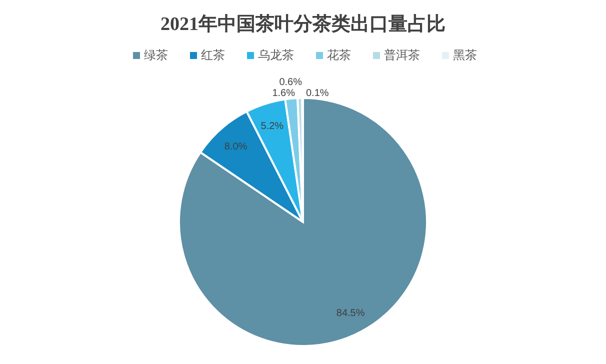  Describe the element at coordinates (272, 126) in the screenshot. I see `data-label: 5.2%` at that location.